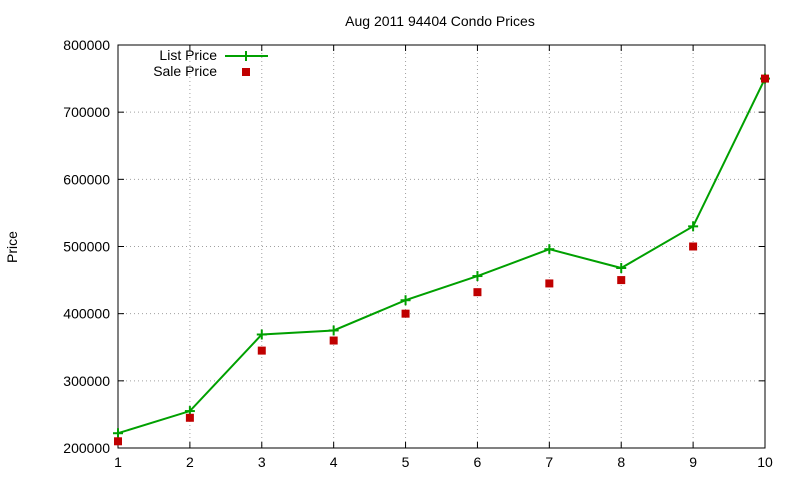 The image size is (800, 480). What do you see at coordinates (12, 247) in the screenshot?
I see `y-axis-label: Price` at bounding box center [12, 247].